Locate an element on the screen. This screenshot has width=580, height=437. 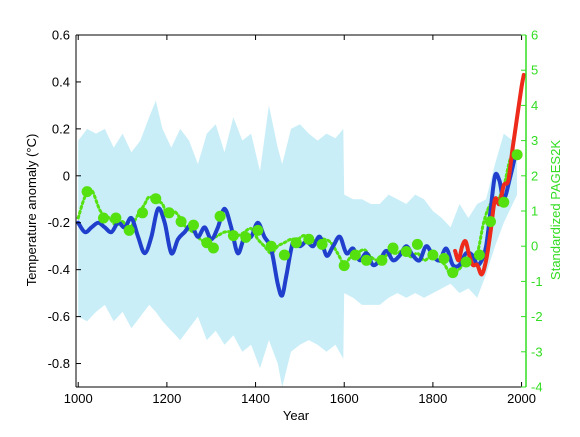
x-tick-label: 1800 is located at coordinates (432, 398).